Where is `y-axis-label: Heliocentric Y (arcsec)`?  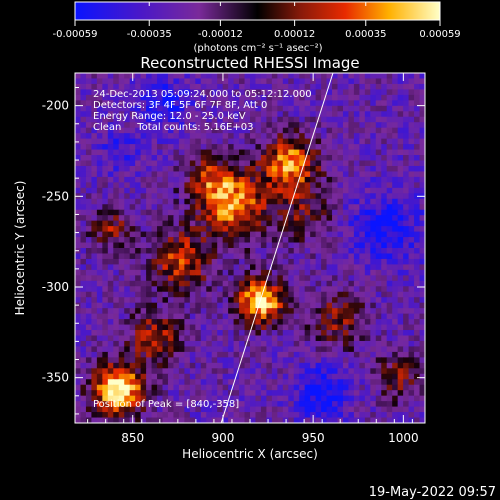 y-axis-label: Heliocentric Y (arcsec) is located at coordinates (20, 248).